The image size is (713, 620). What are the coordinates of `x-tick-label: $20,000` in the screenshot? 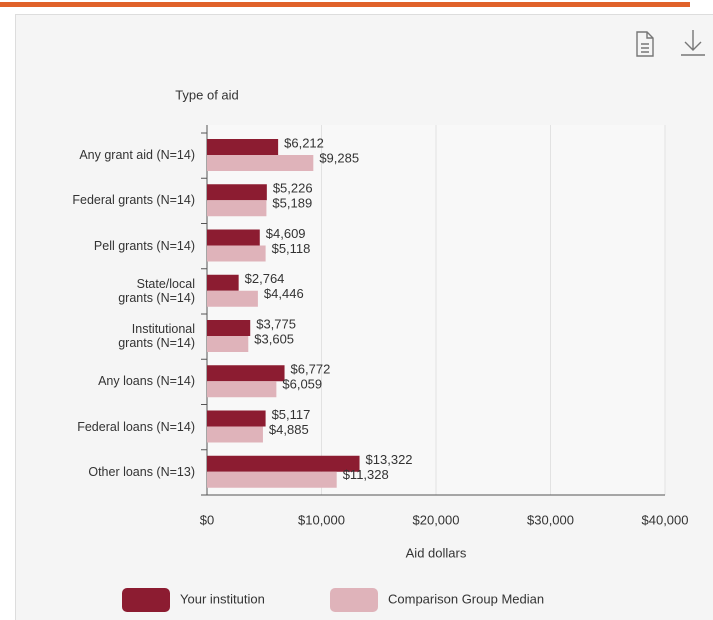 It's located at (436, 519).